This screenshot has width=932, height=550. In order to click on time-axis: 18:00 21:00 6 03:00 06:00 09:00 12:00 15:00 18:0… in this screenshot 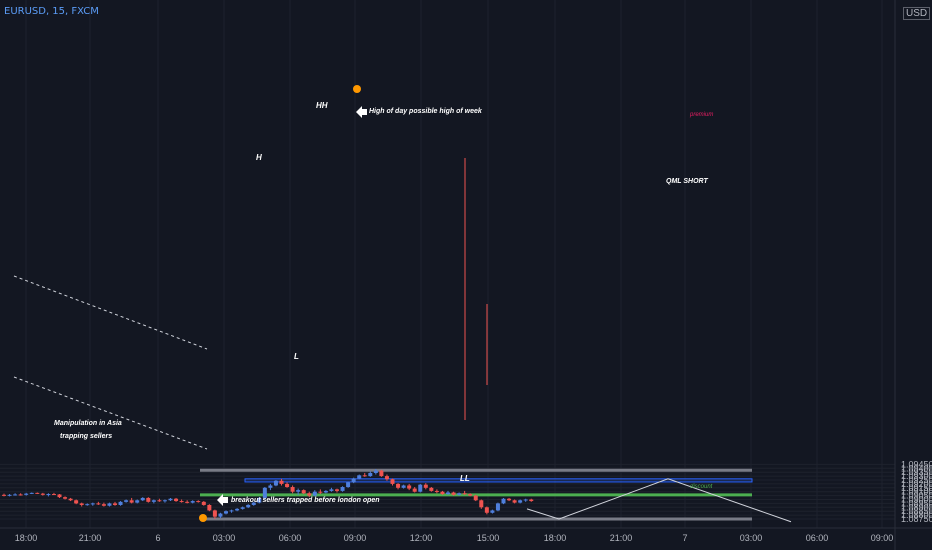, I will do `click(466, 535)`.